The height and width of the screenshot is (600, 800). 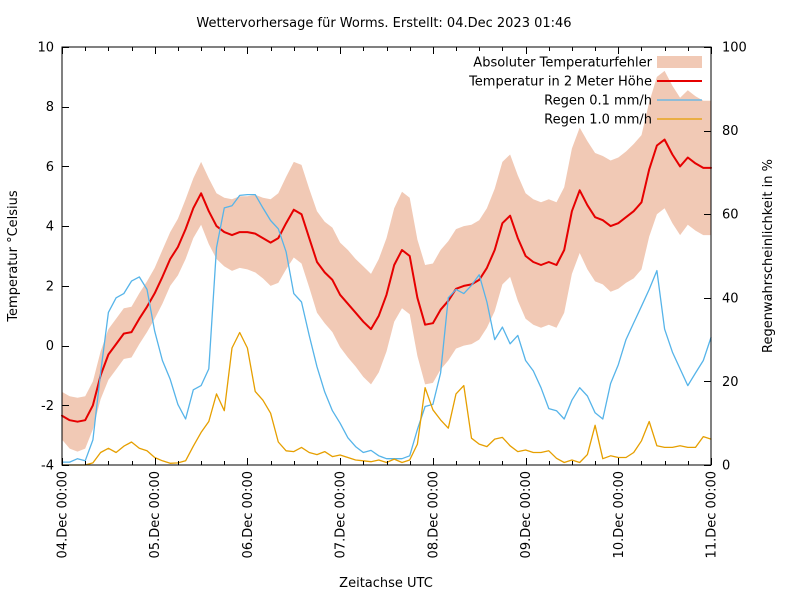 I want to click on x-tick-label: 07.Dec 00:00, so click(x=341, y=514).